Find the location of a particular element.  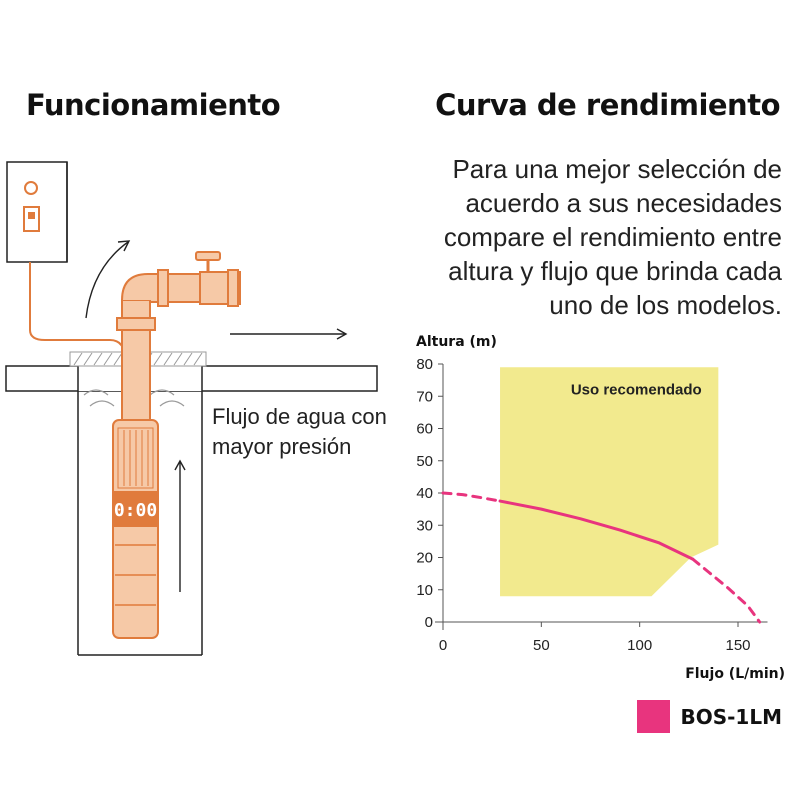

x-tick-label: 50 is located at coordinates (541, 645).